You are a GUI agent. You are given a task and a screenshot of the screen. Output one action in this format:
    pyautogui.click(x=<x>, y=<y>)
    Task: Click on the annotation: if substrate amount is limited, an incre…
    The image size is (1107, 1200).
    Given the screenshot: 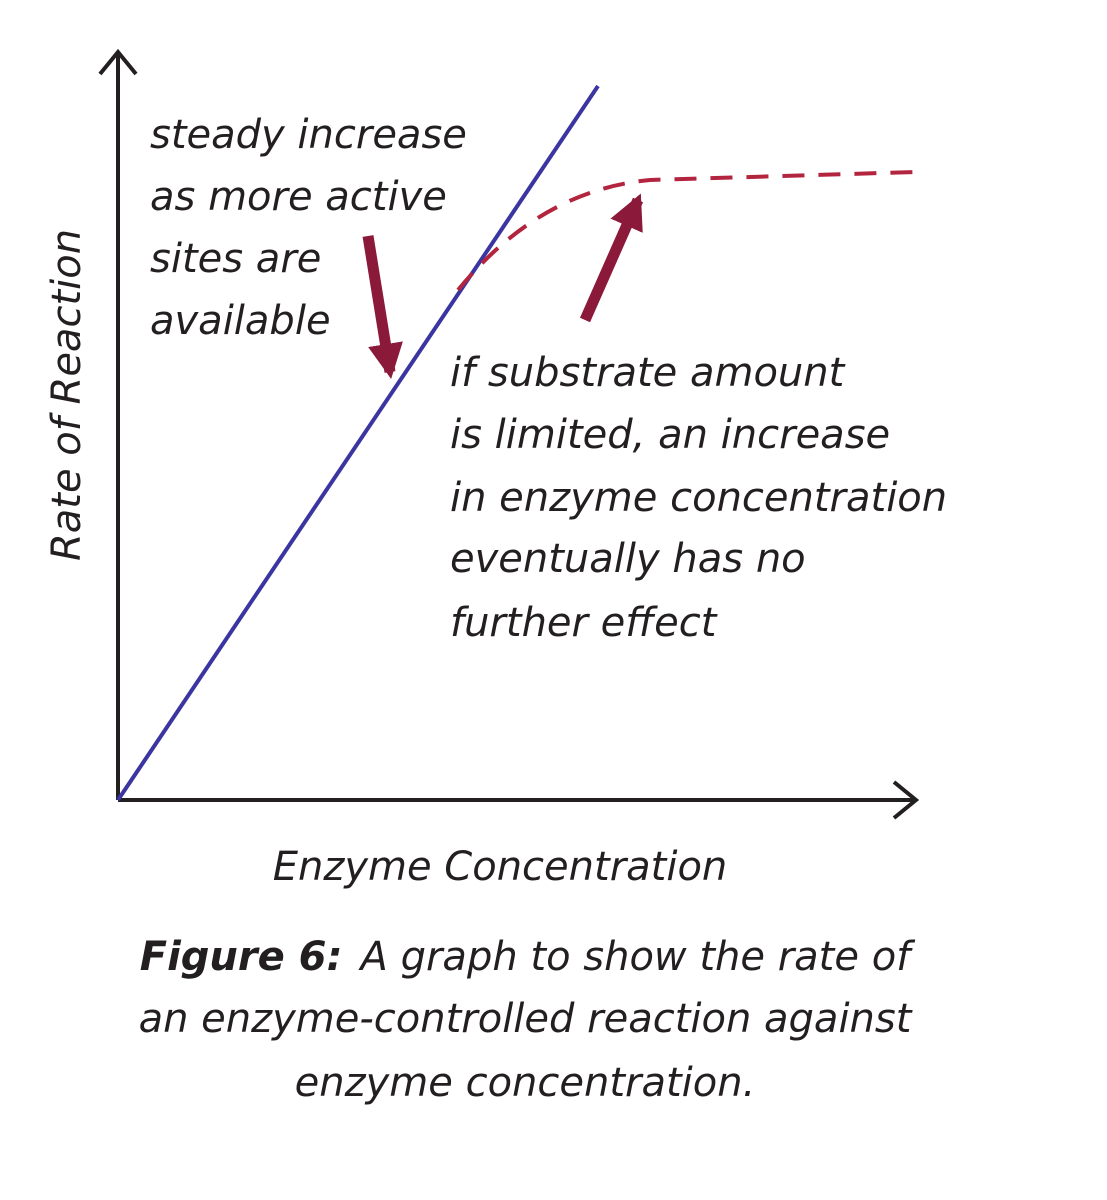 What is the action you would take?
    pyautogui.click(x=698, y=498)
    